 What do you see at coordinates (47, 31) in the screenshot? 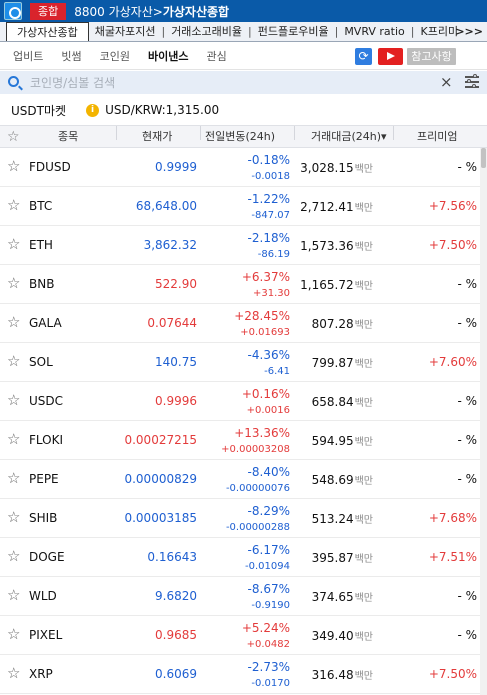
I see `tab-crypto-overview: 가상자산종합` at bounding box center [47, 31].